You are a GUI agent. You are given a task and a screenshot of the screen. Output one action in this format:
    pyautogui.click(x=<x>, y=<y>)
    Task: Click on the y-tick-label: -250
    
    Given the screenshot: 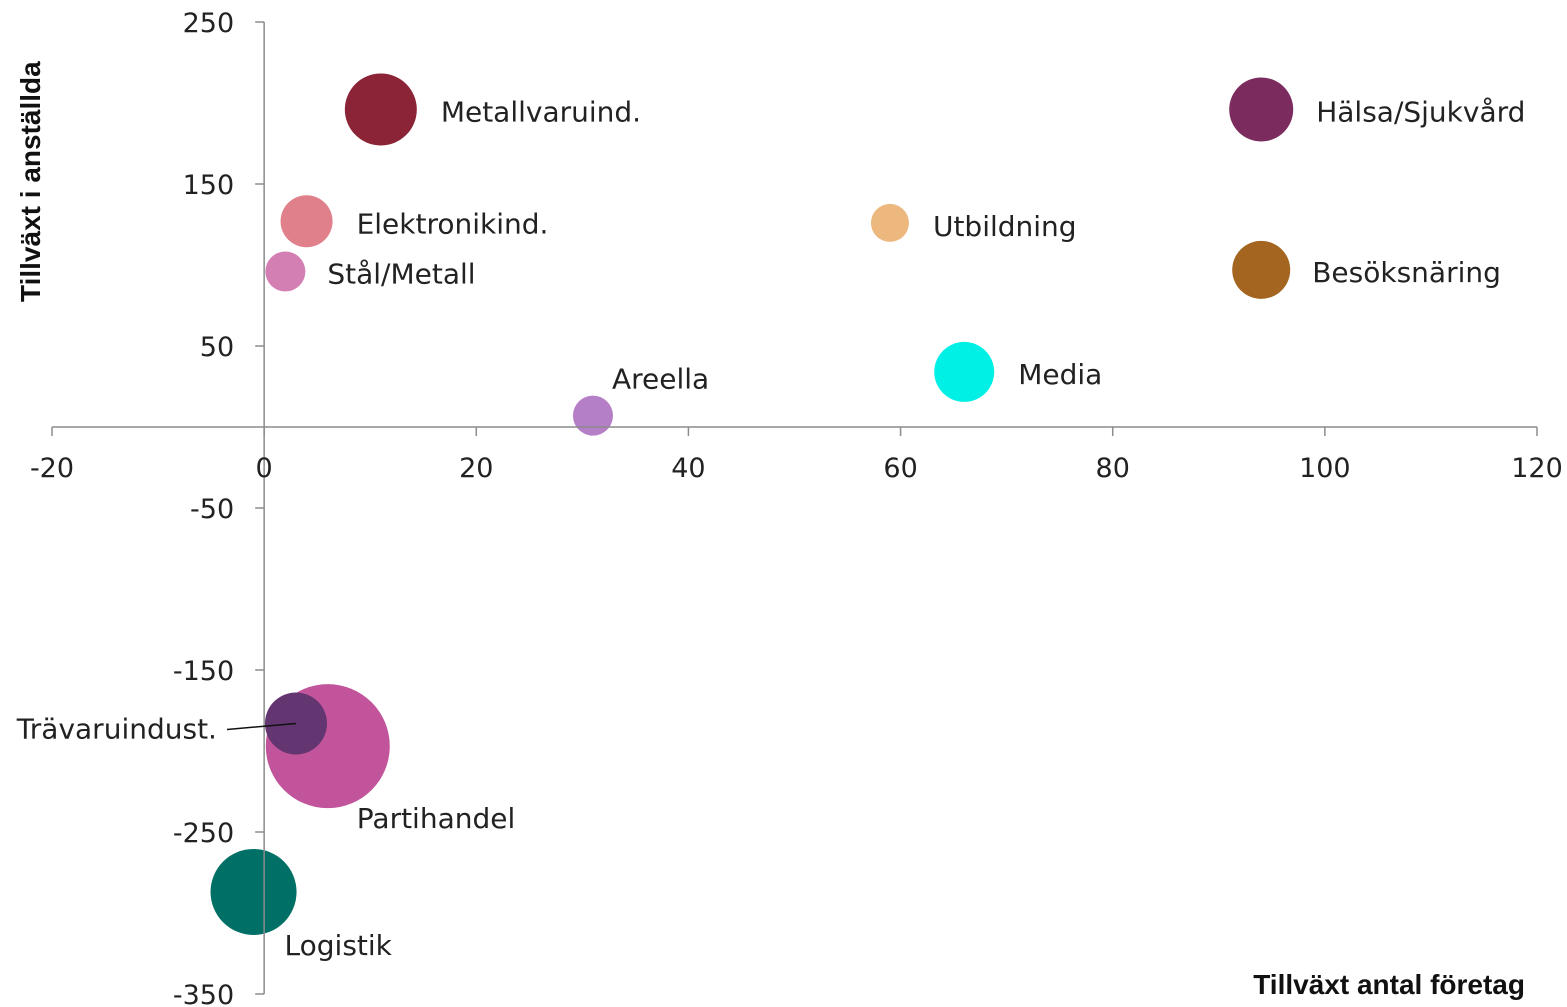 What is the action you would take?
    pyautogui.click(x=203, y=833)
    